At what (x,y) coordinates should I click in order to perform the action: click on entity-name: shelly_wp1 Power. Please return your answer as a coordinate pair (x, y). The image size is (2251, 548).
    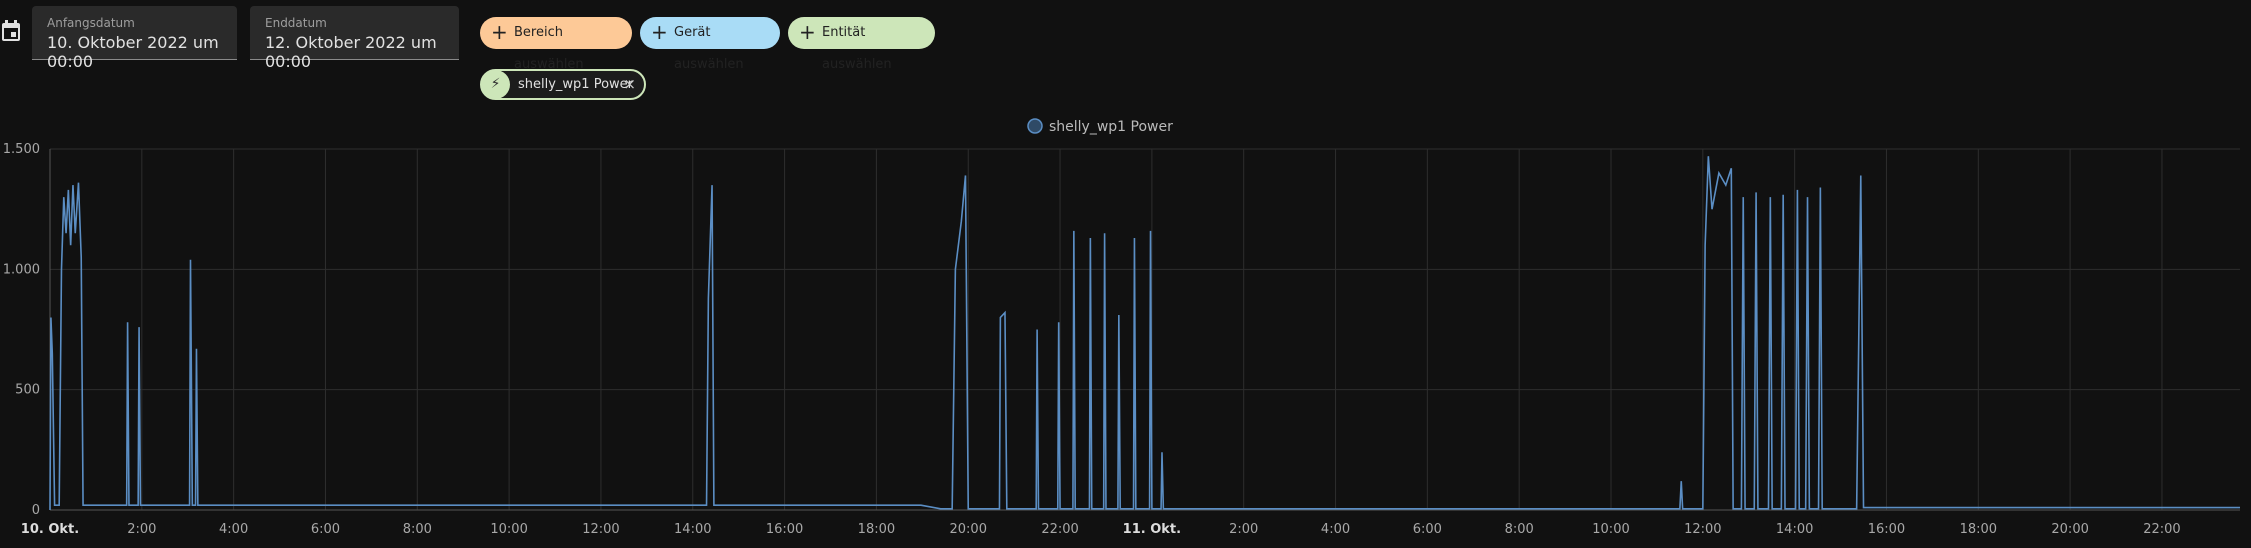
    Looking at the image, I should click on (576, 84).